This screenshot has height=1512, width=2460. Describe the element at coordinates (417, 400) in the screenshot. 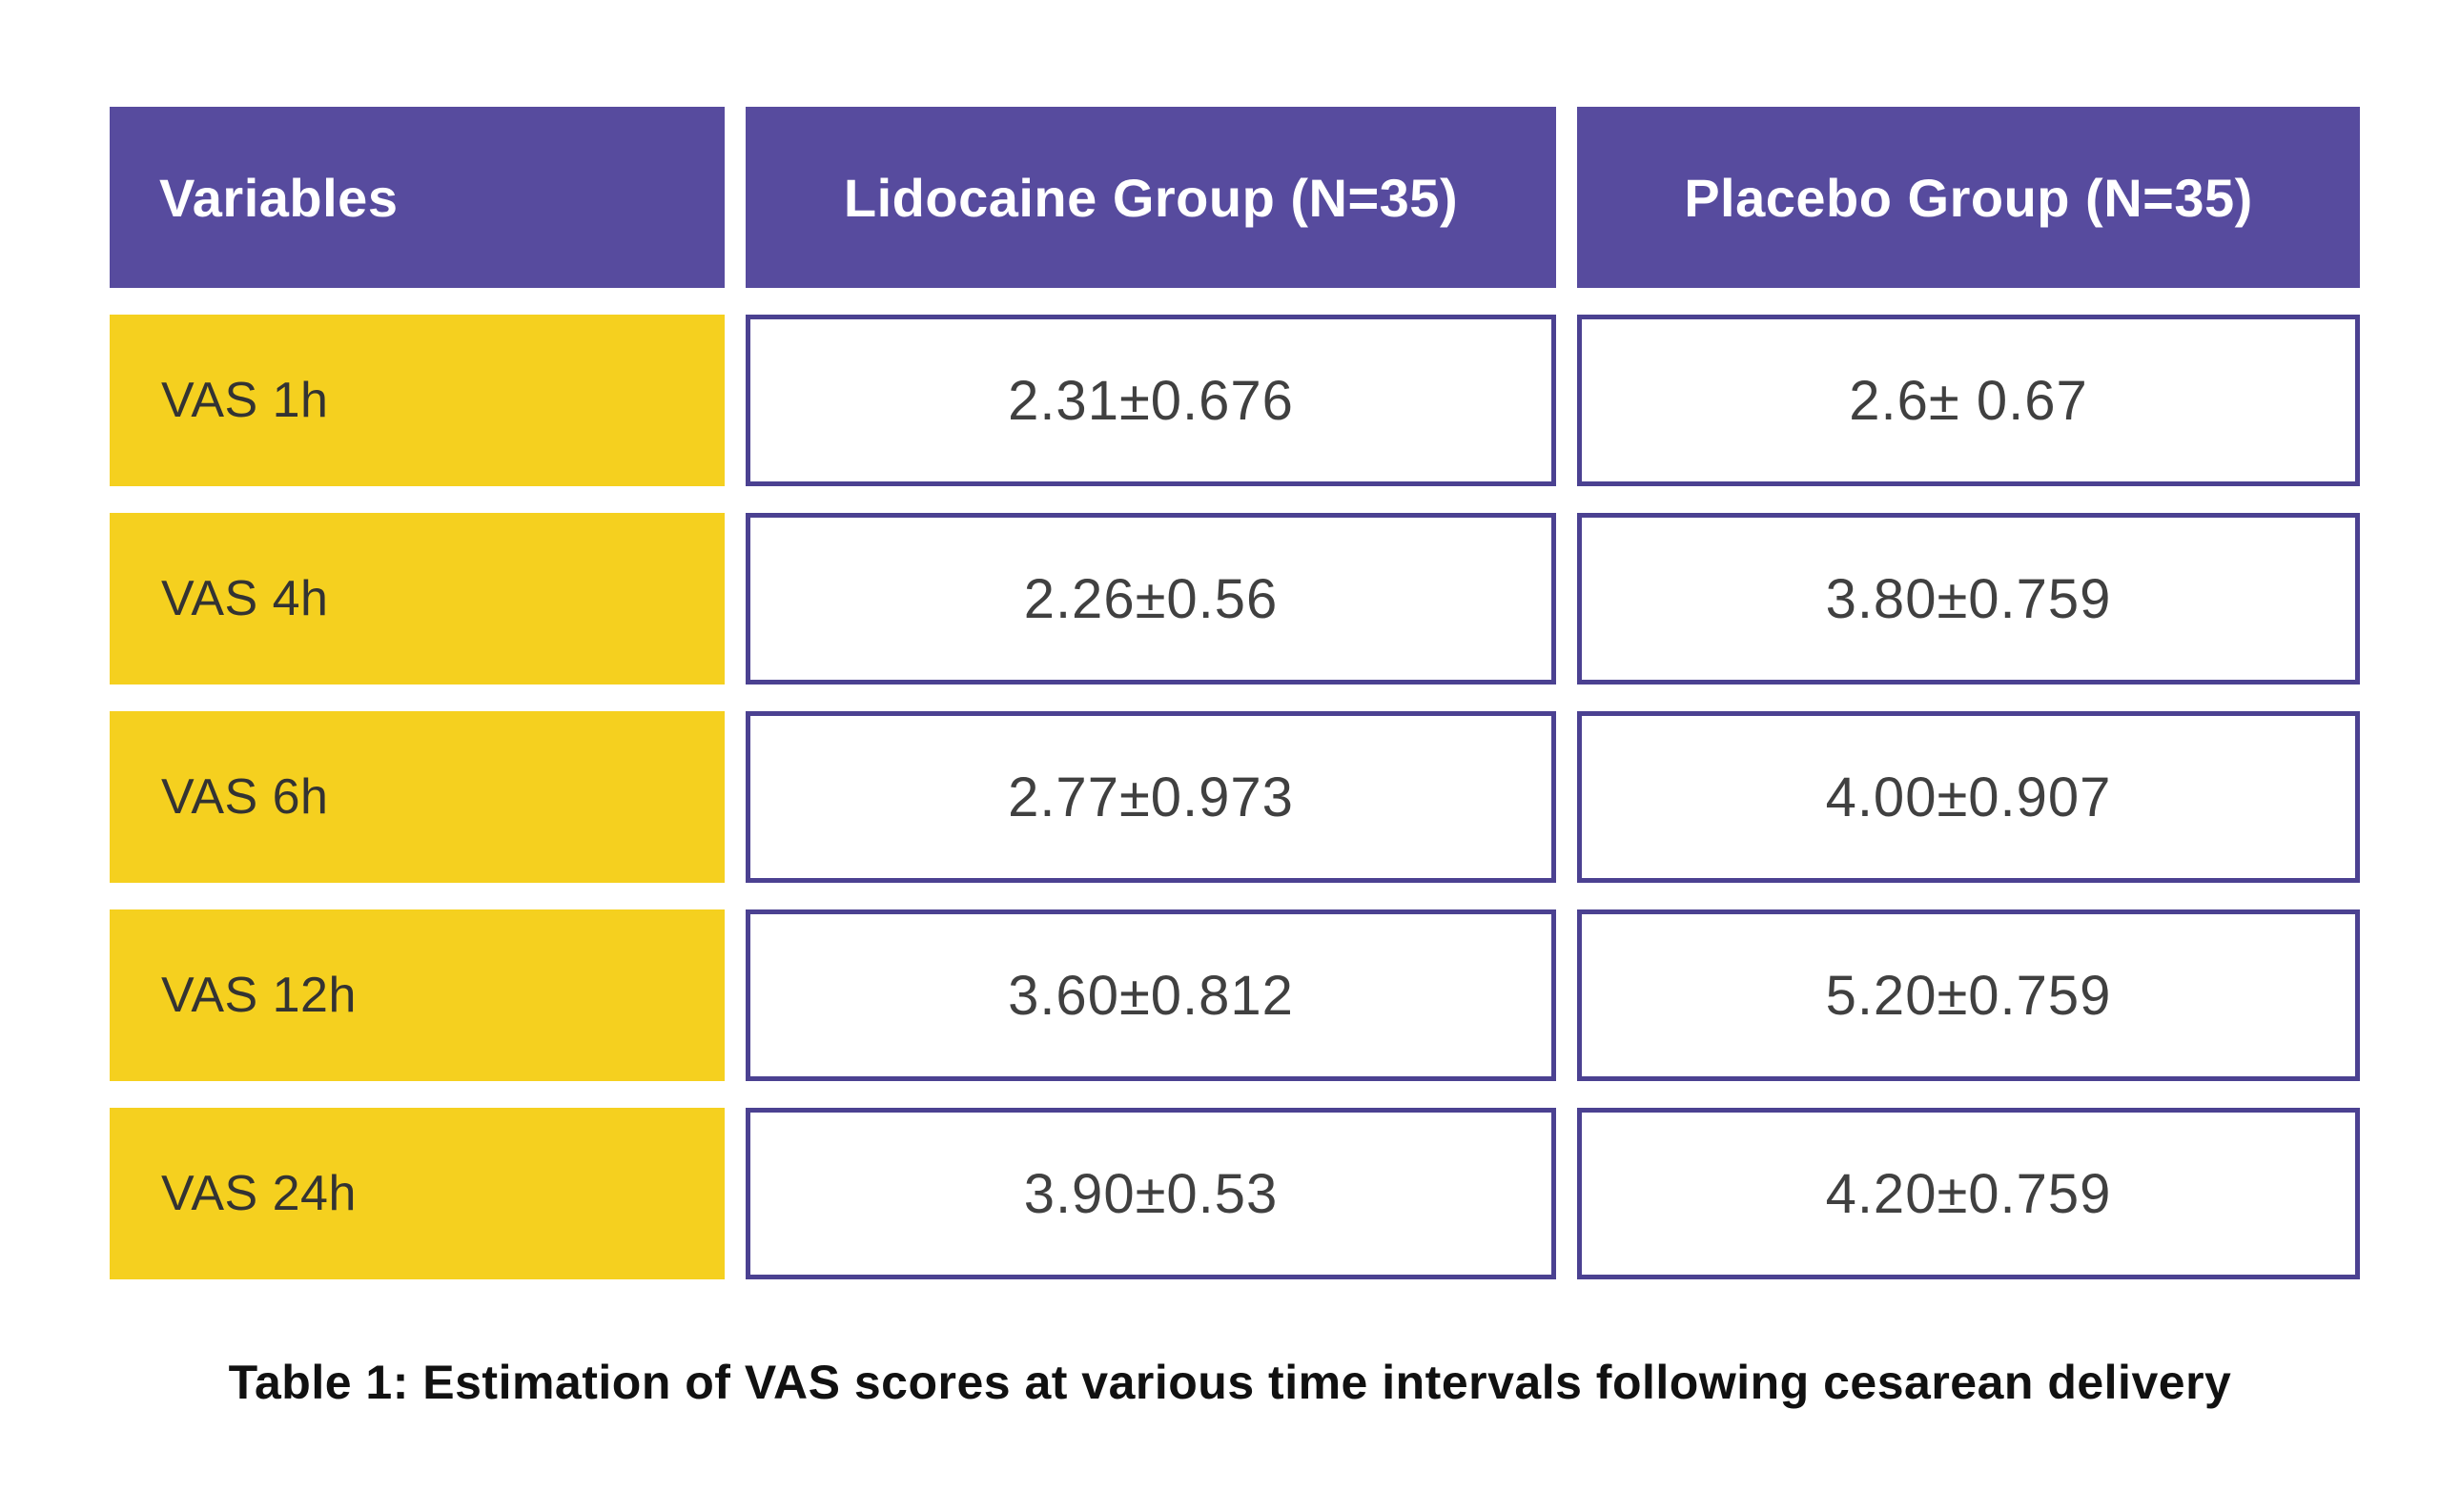

I see `variable-cell: VAS 1h` at that location.